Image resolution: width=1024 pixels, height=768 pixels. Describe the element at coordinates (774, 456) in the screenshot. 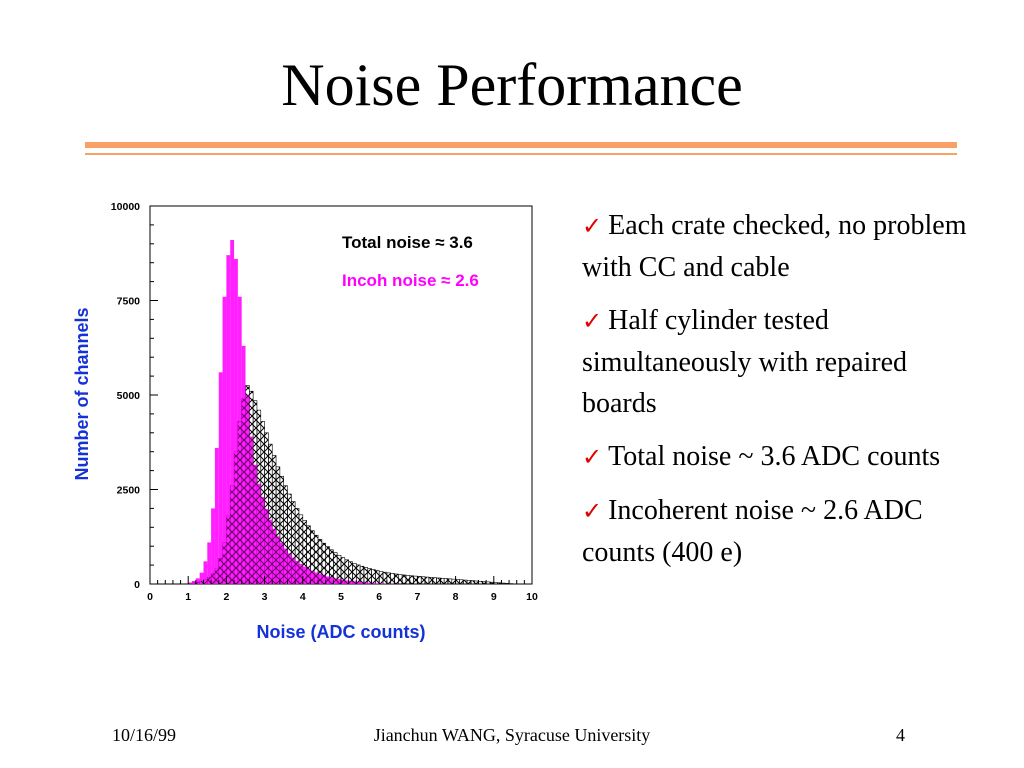

I see `bullet-text: Total noise ~ 3.6 ADC counts` at that location.